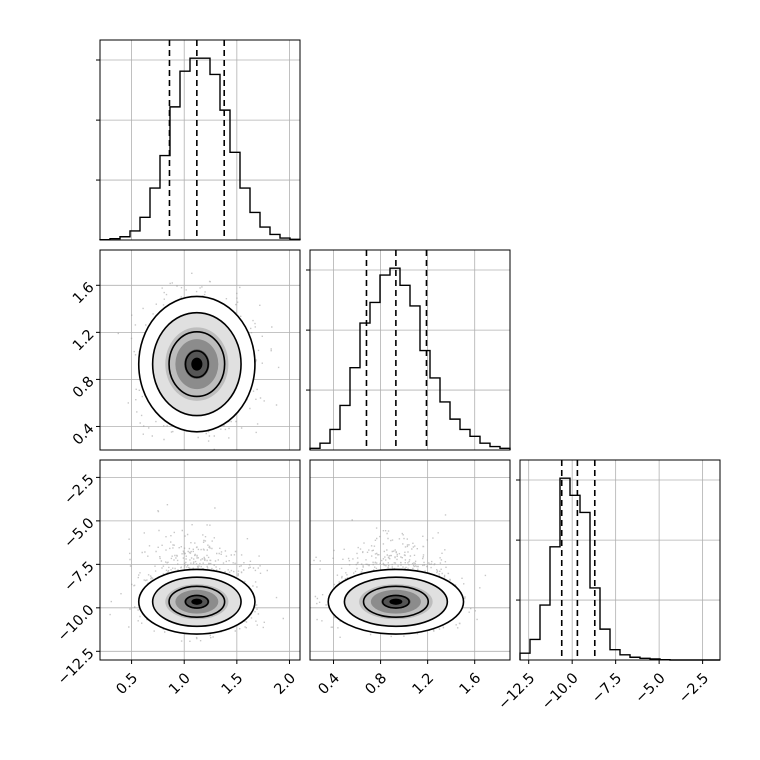  I want to click on x-tick-label: 0.4, so click(330, 684).